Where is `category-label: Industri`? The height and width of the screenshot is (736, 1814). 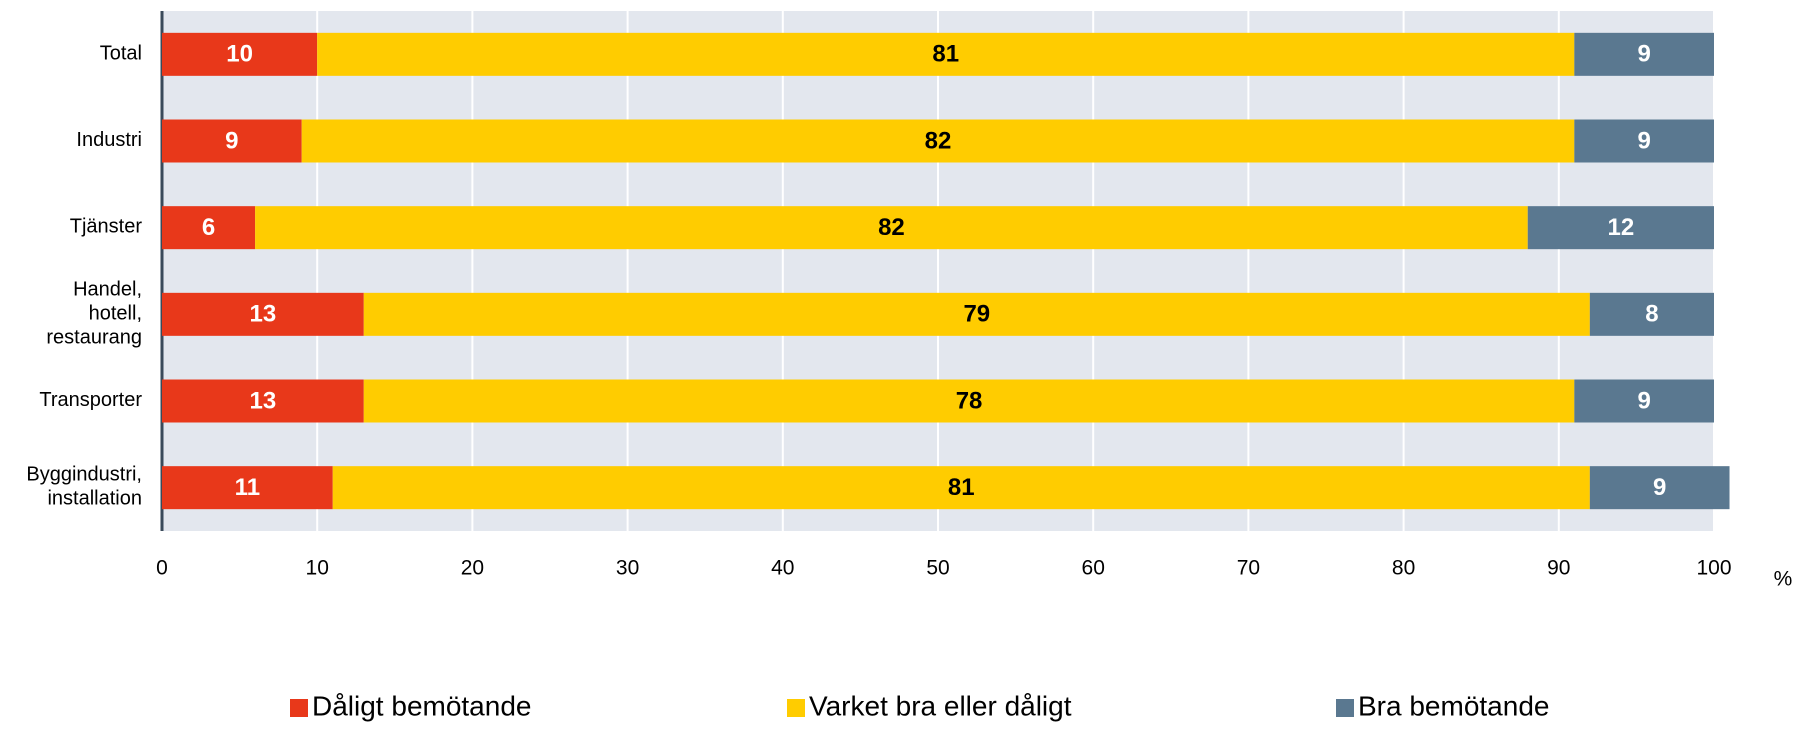 category-label: Industri is located at coordinates (109, 140).